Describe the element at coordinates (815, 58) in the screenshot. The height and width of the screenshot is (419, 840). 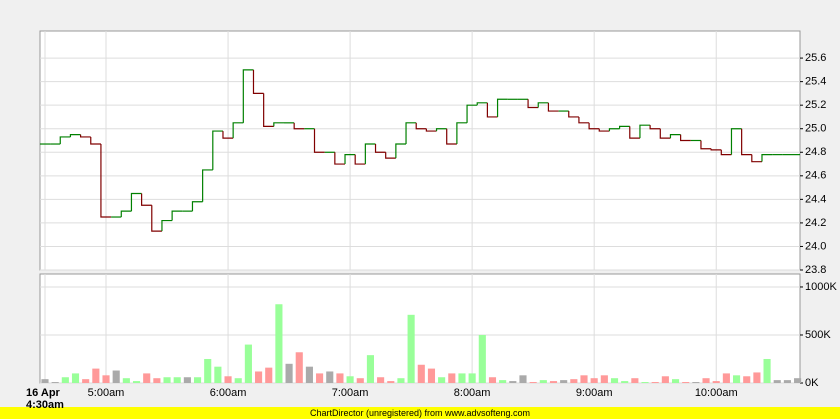
I see `y-tick-label: 25.6` at that location.